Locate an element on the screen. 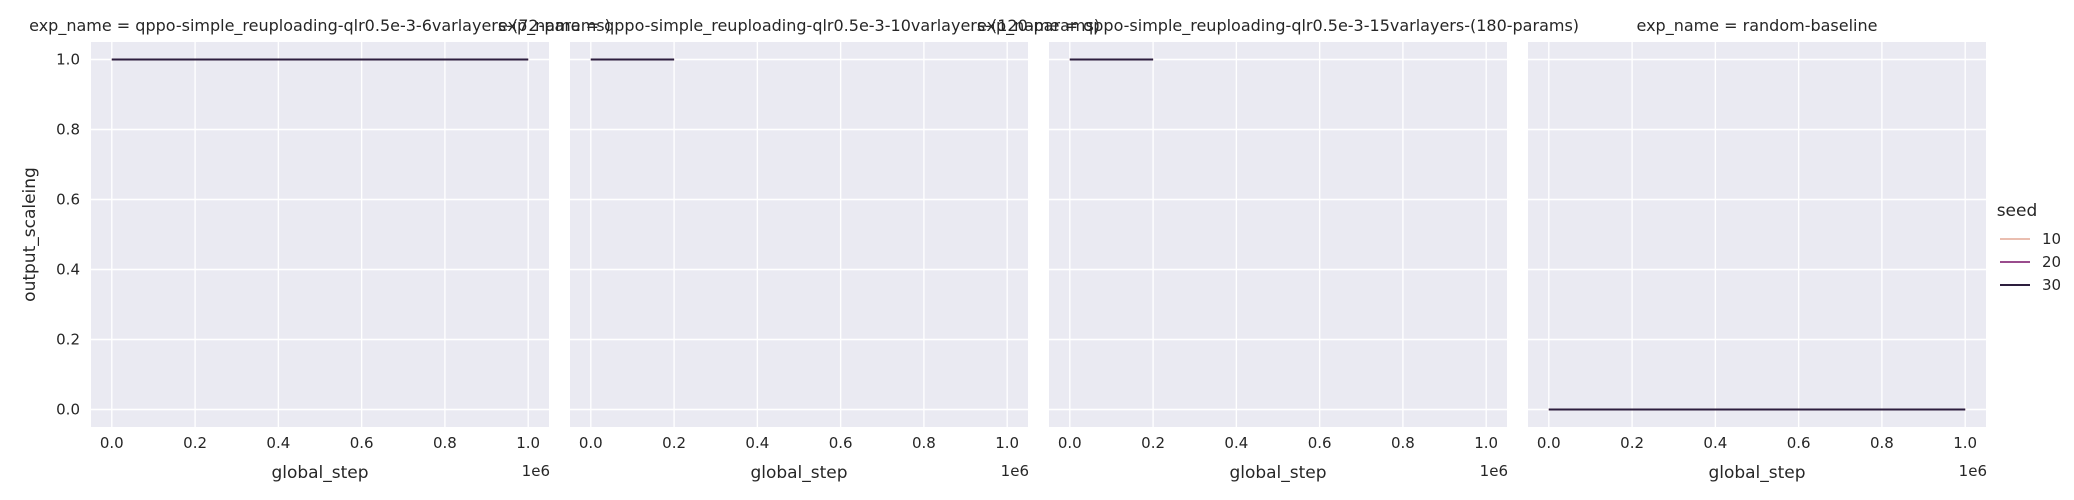  y-tick-label: 0.2 is located at coordinates (68, 340).